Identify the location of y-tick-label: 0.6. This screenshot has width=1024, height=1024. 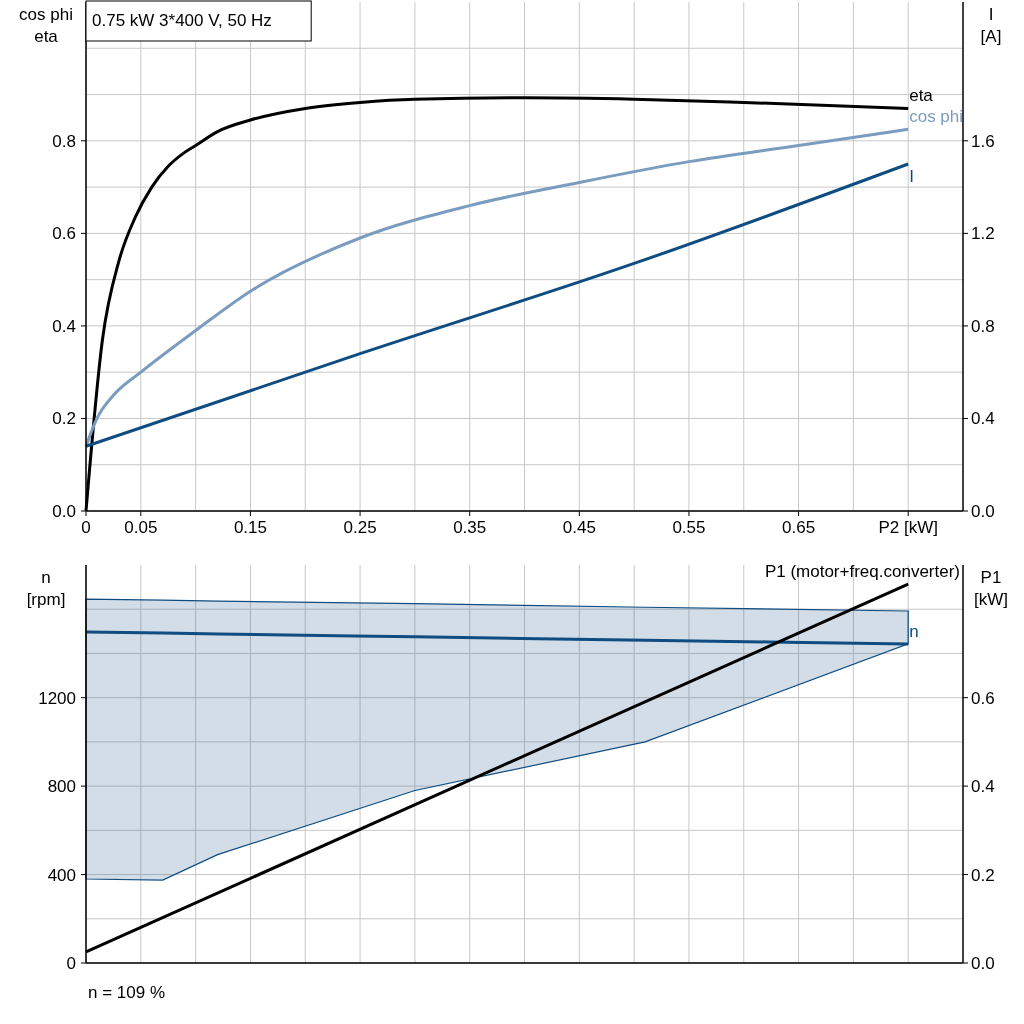
(64, 234).